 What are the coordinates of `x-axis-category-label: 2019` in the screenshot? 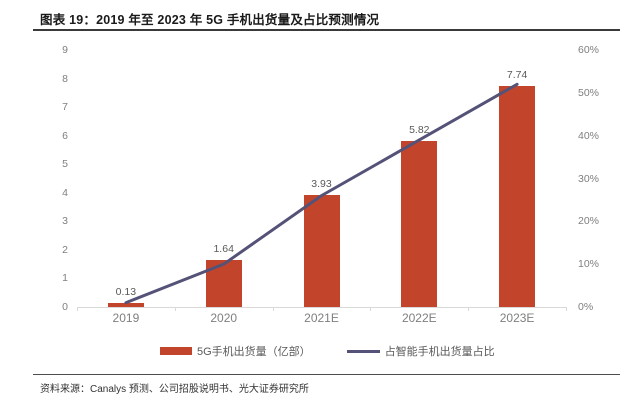 It's located at (126, 318).